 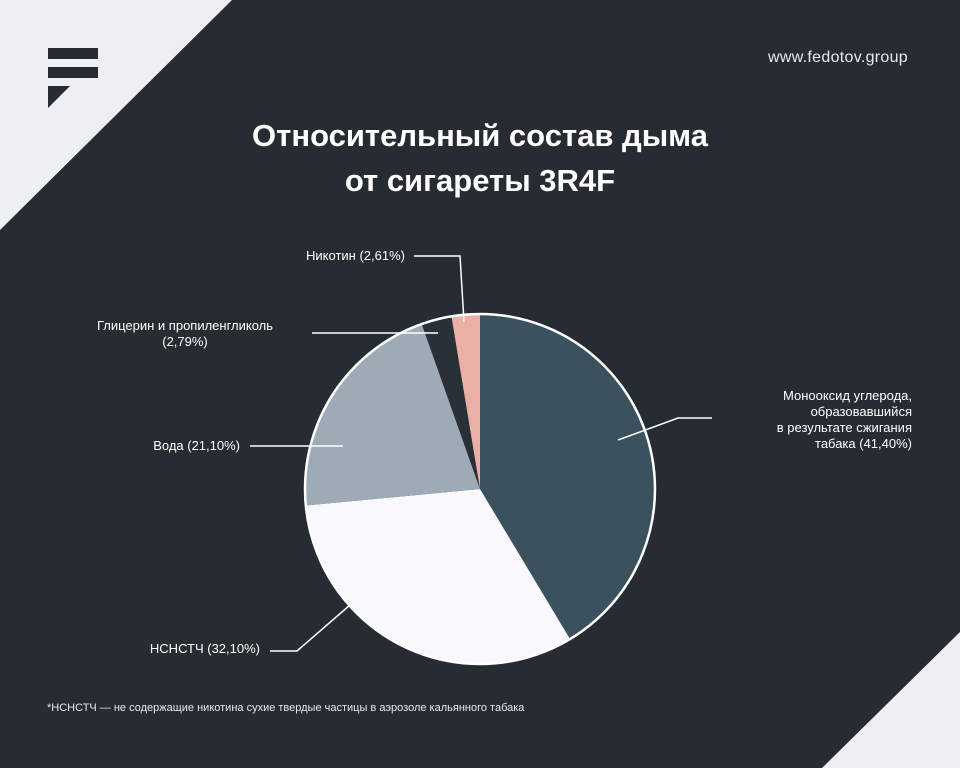 I want to click on slice-water, so click(x=392, y=414).